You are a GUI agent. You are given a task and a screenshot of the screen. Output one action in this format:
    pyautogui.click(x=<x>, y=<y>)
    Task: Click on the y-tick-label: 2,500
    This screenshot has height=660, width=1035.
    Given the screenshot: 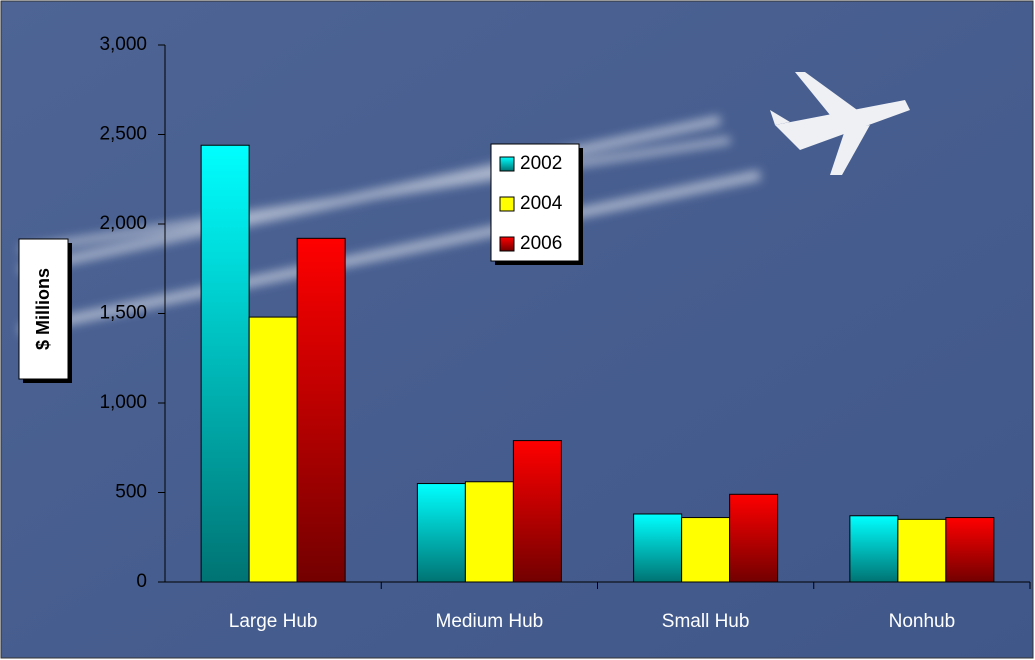 What is the action you would take?
    pyautogui.click(x=123, y=134)
    